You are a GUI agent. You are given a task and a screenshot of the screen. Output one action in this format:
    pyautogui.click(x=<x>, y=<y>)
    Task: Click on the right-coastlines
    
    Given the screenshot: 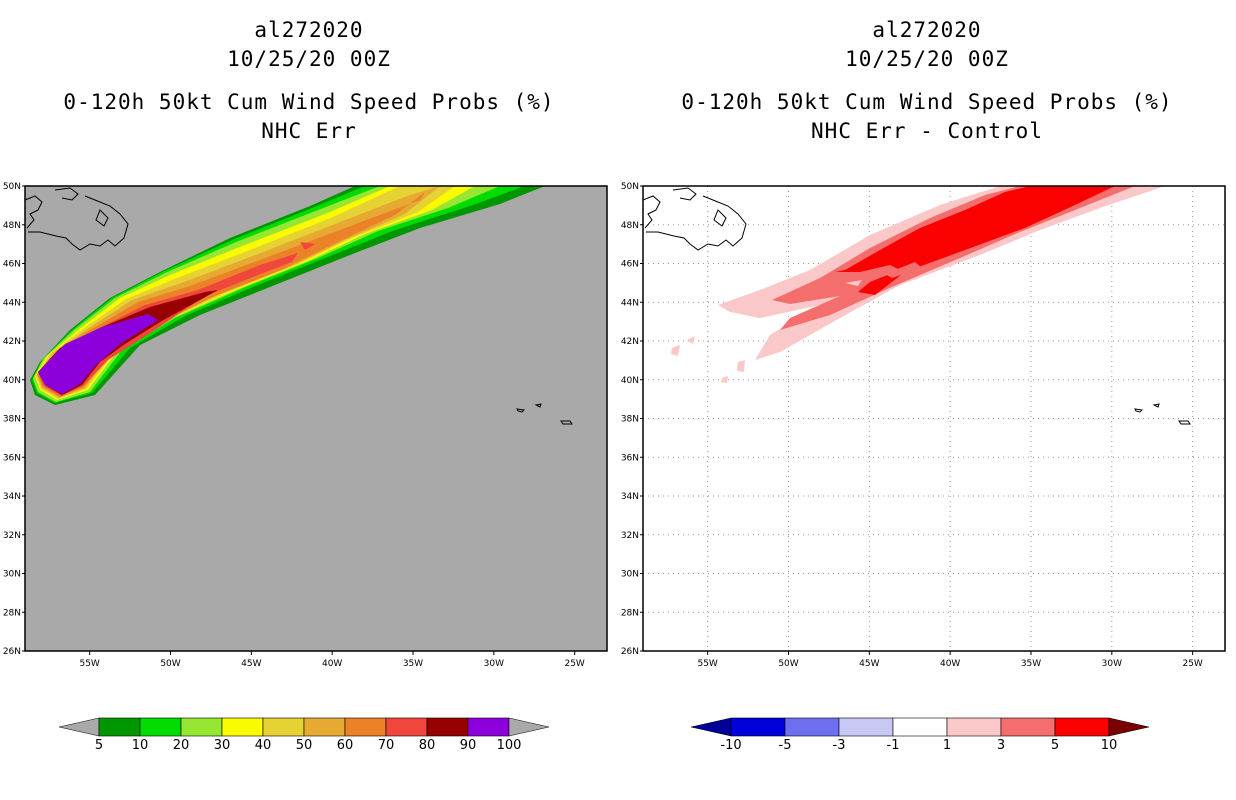 What is the action you would take?
    pyautogui.click(x=916, y=306)
    